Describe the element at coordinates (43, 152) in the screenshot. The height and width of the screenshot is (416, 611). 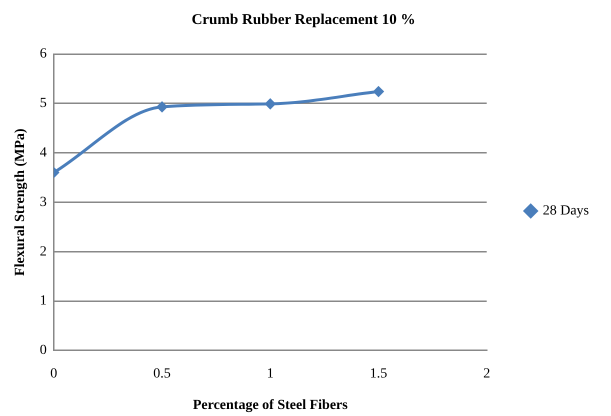
I see `y-tick-label: 4` at that location.